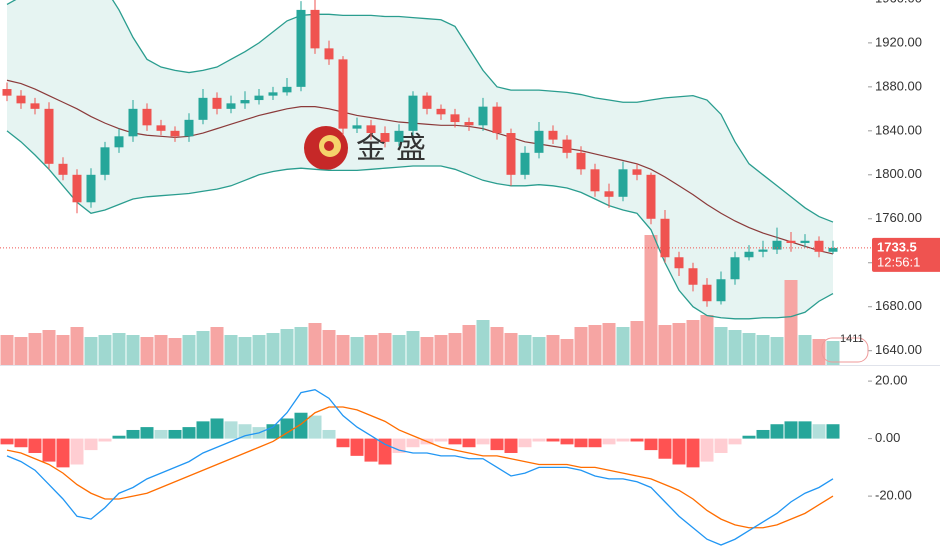 This screenshot has height=547, width=940. What do you see at coordinates (898, 173) in the screenshot?
I see `y-tick-label: 1800.00` at bounding box center [898, 173].